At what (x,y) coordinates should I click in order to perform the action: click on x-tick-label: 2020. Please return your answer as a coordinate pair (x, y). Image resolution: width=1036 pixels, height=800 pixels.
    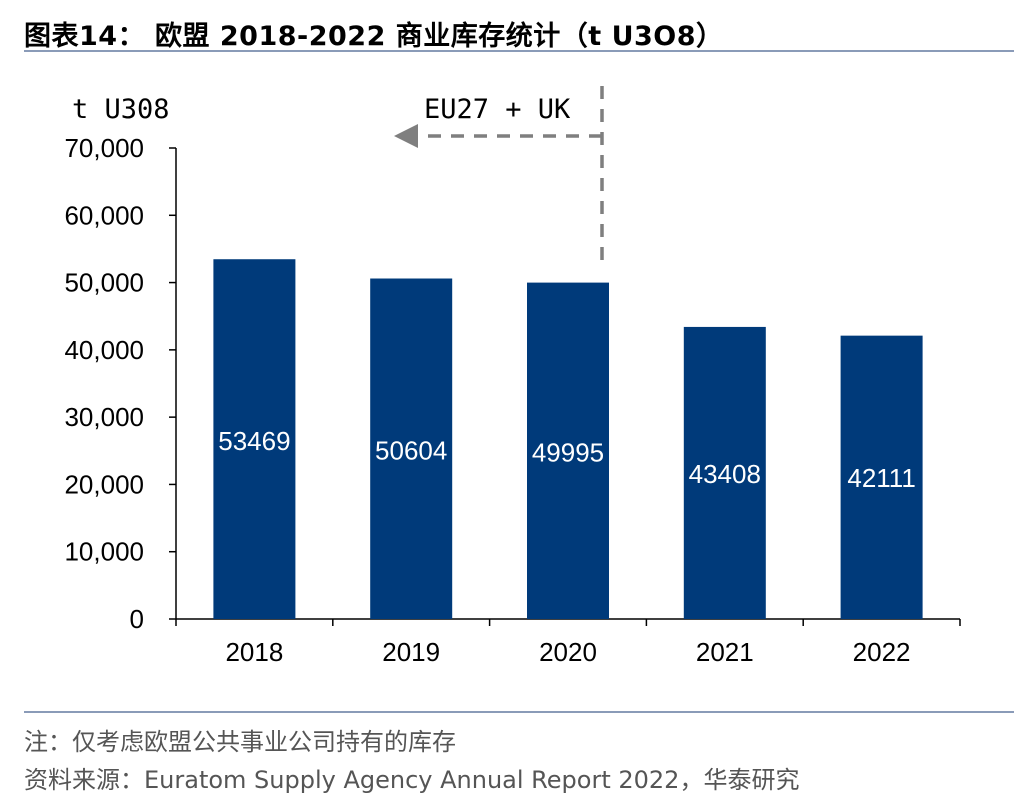
    Looking at the image, I should click on (568, 652).